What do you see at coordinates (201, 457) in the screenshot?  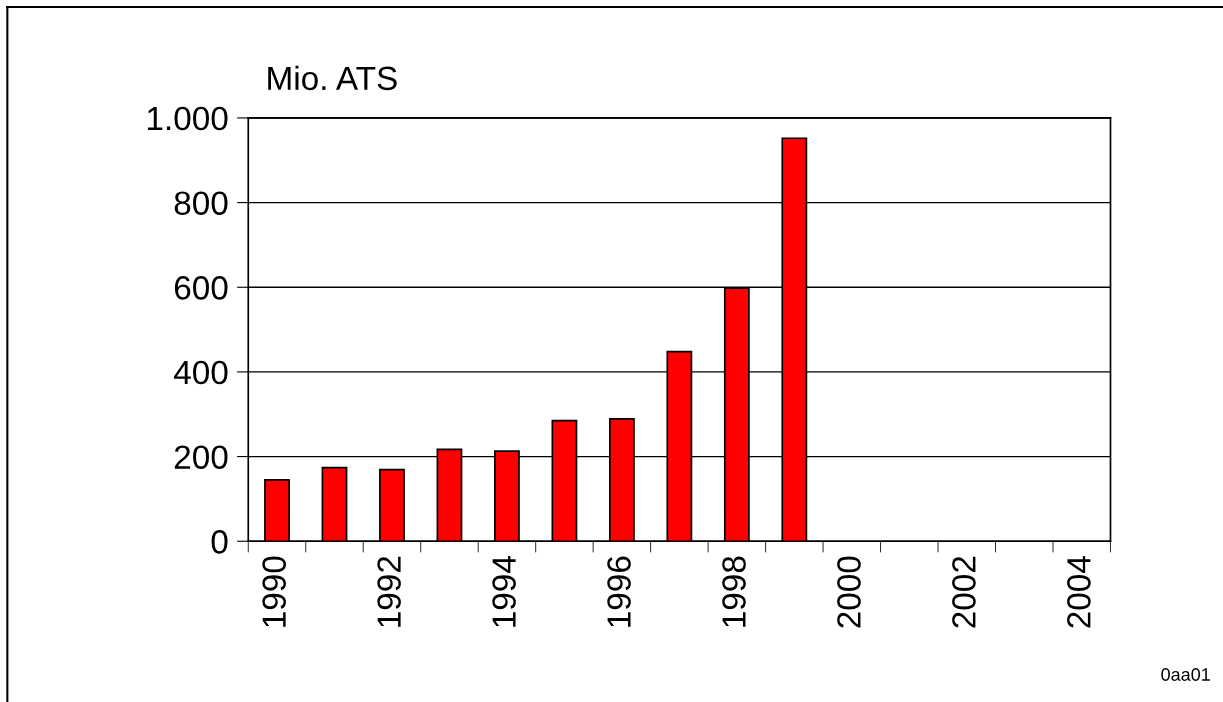 I see `y-tick-label: 200` at bounding box center [201, 457].